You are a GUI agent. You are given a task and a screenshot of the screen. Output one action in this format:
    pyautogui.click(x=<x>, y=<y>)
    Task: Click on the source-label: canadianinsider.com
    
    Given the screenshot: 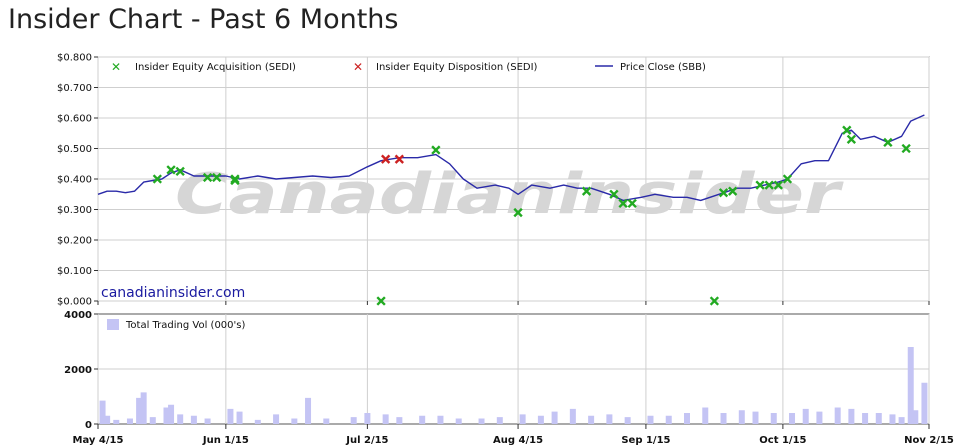 What is the action you would take?
    pyautogui.click(x=173, y=293)
    